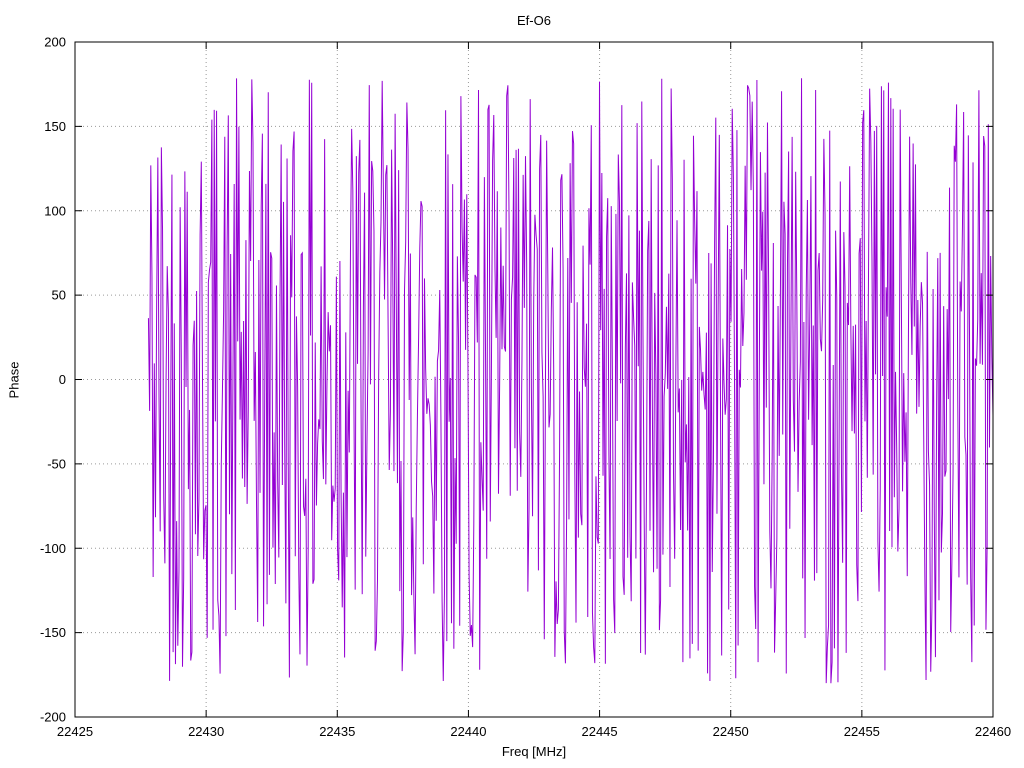 The image size is (1024, 768). I want to click on x-tick-label: 22455, so click(862, 731).